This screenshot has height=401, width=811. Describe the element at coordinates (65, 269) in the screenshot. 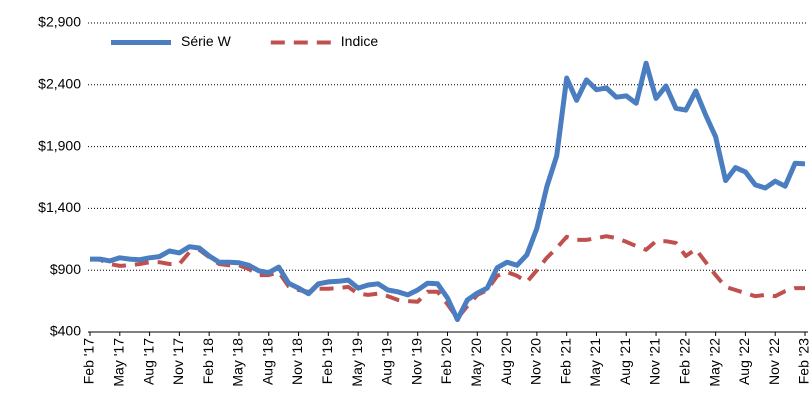

I see `y-tick-label: $900` at that location.